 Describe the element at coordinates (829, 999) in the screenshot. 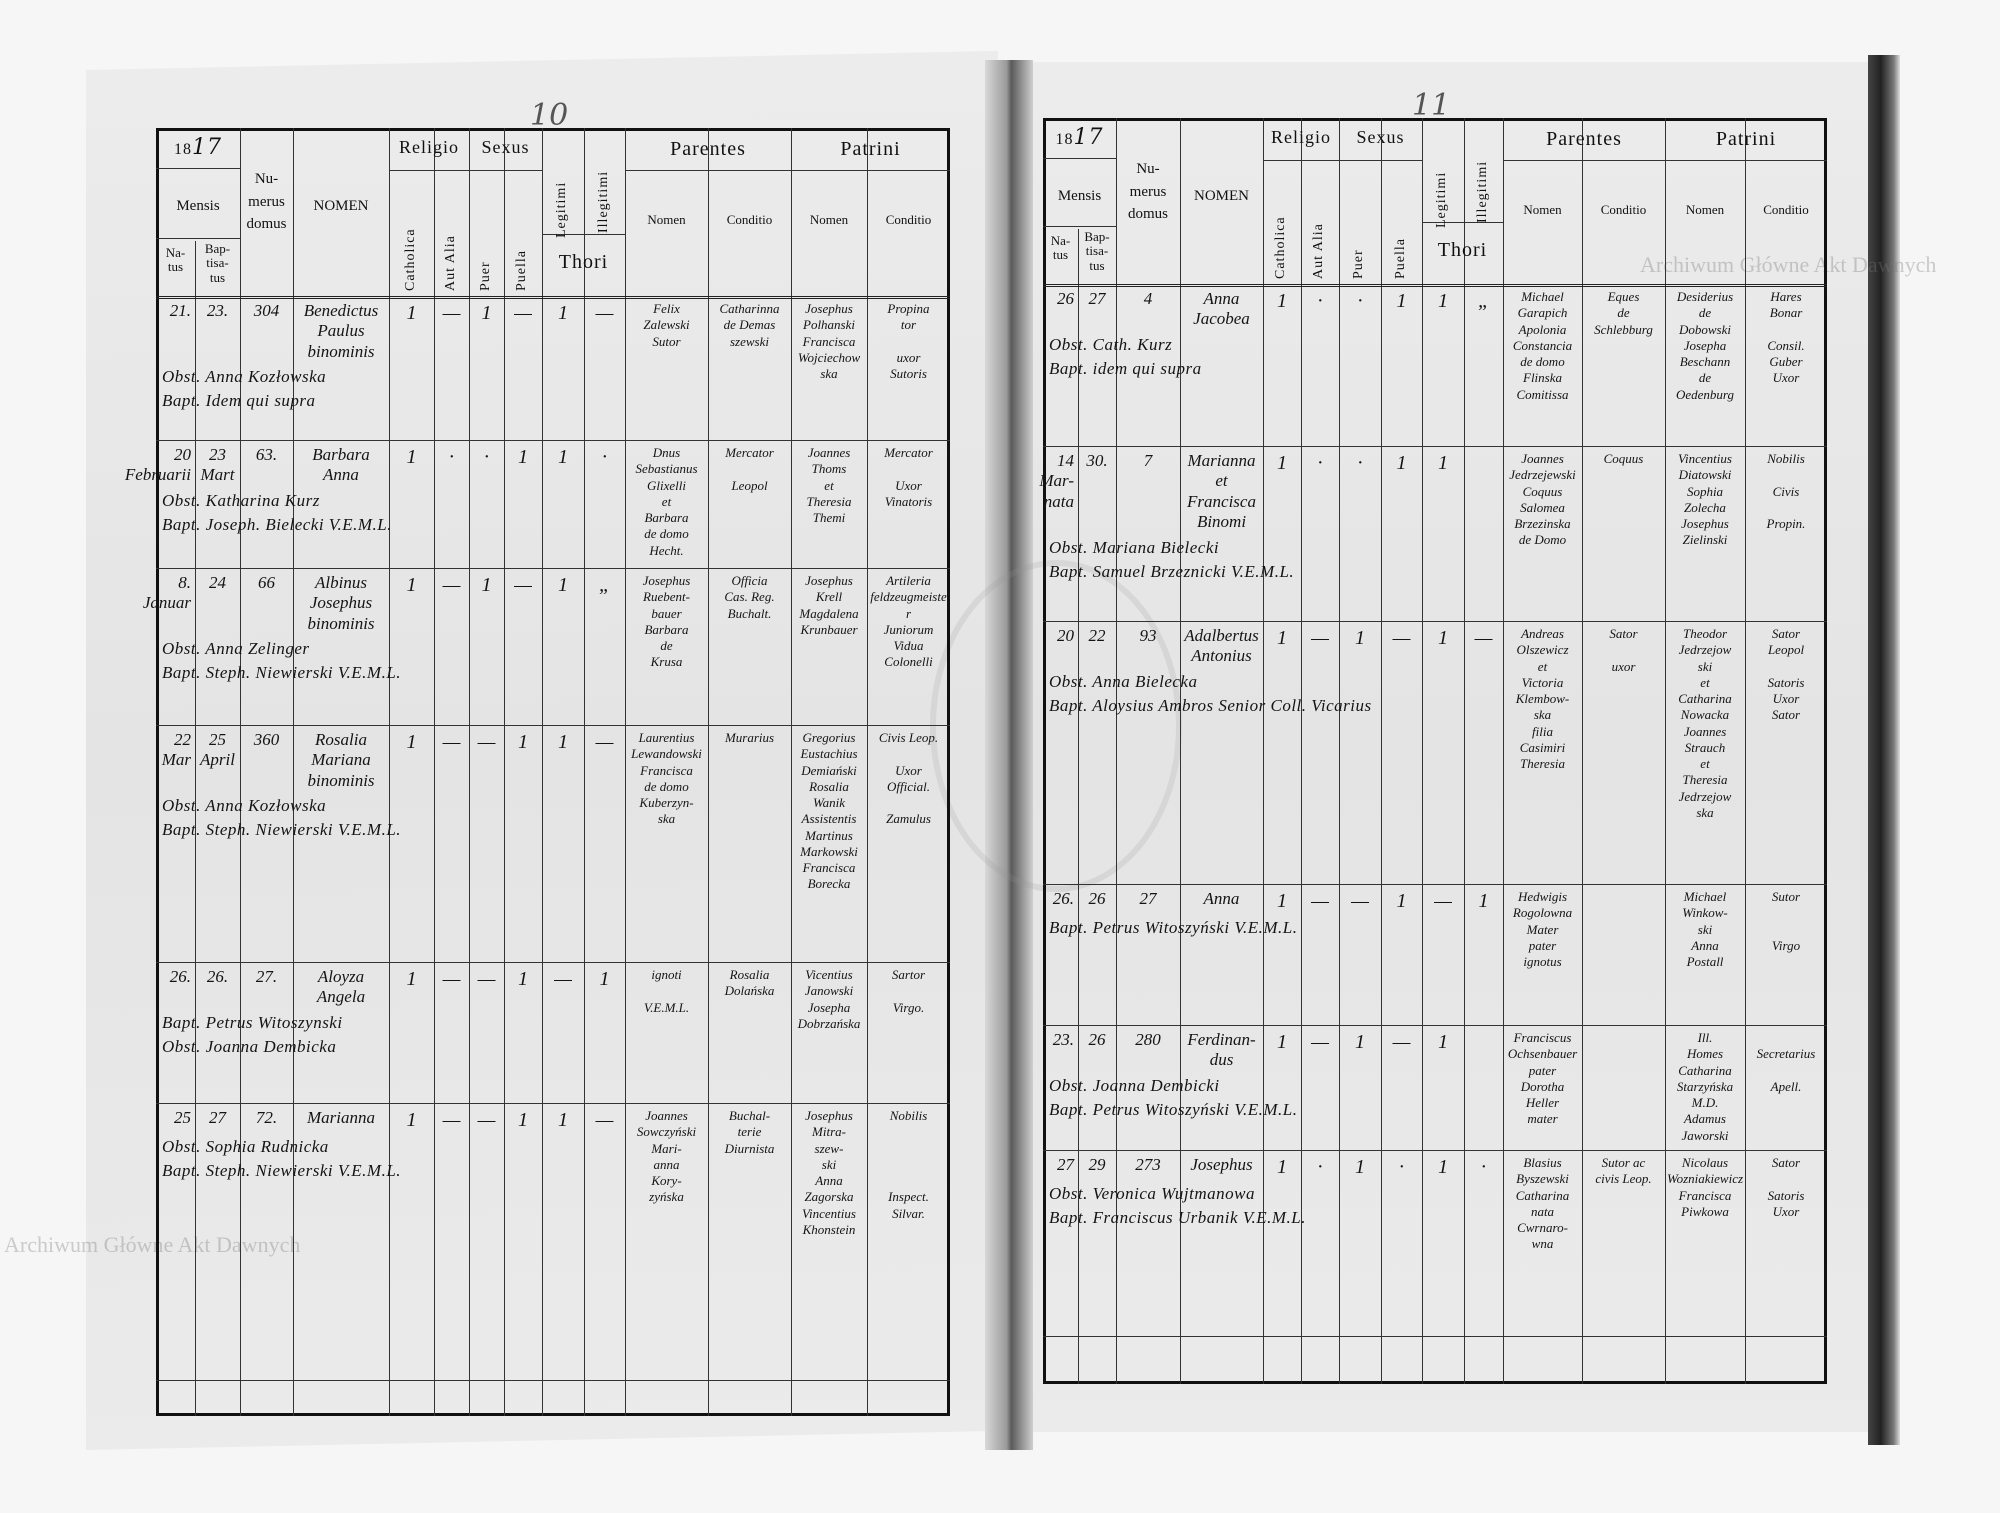

I see `entry-patrini-nomen: Vicentius Janowski Josepha Dobrzańska` at that location.